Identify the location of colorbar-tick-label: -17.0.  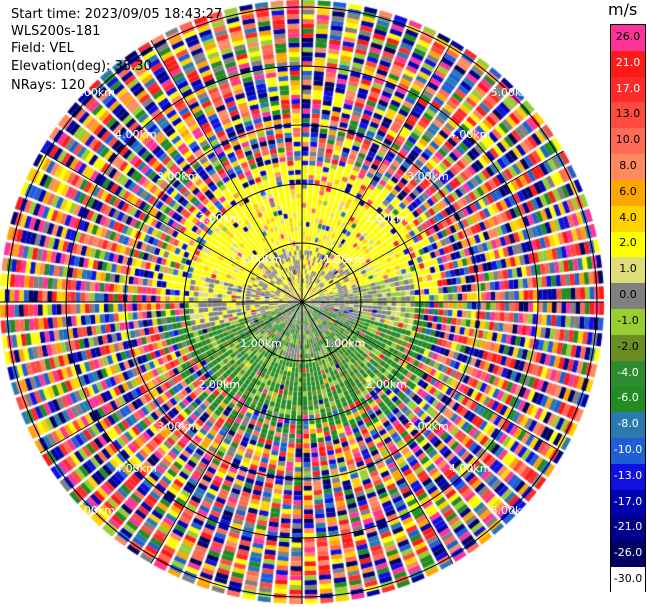
(628, 501).